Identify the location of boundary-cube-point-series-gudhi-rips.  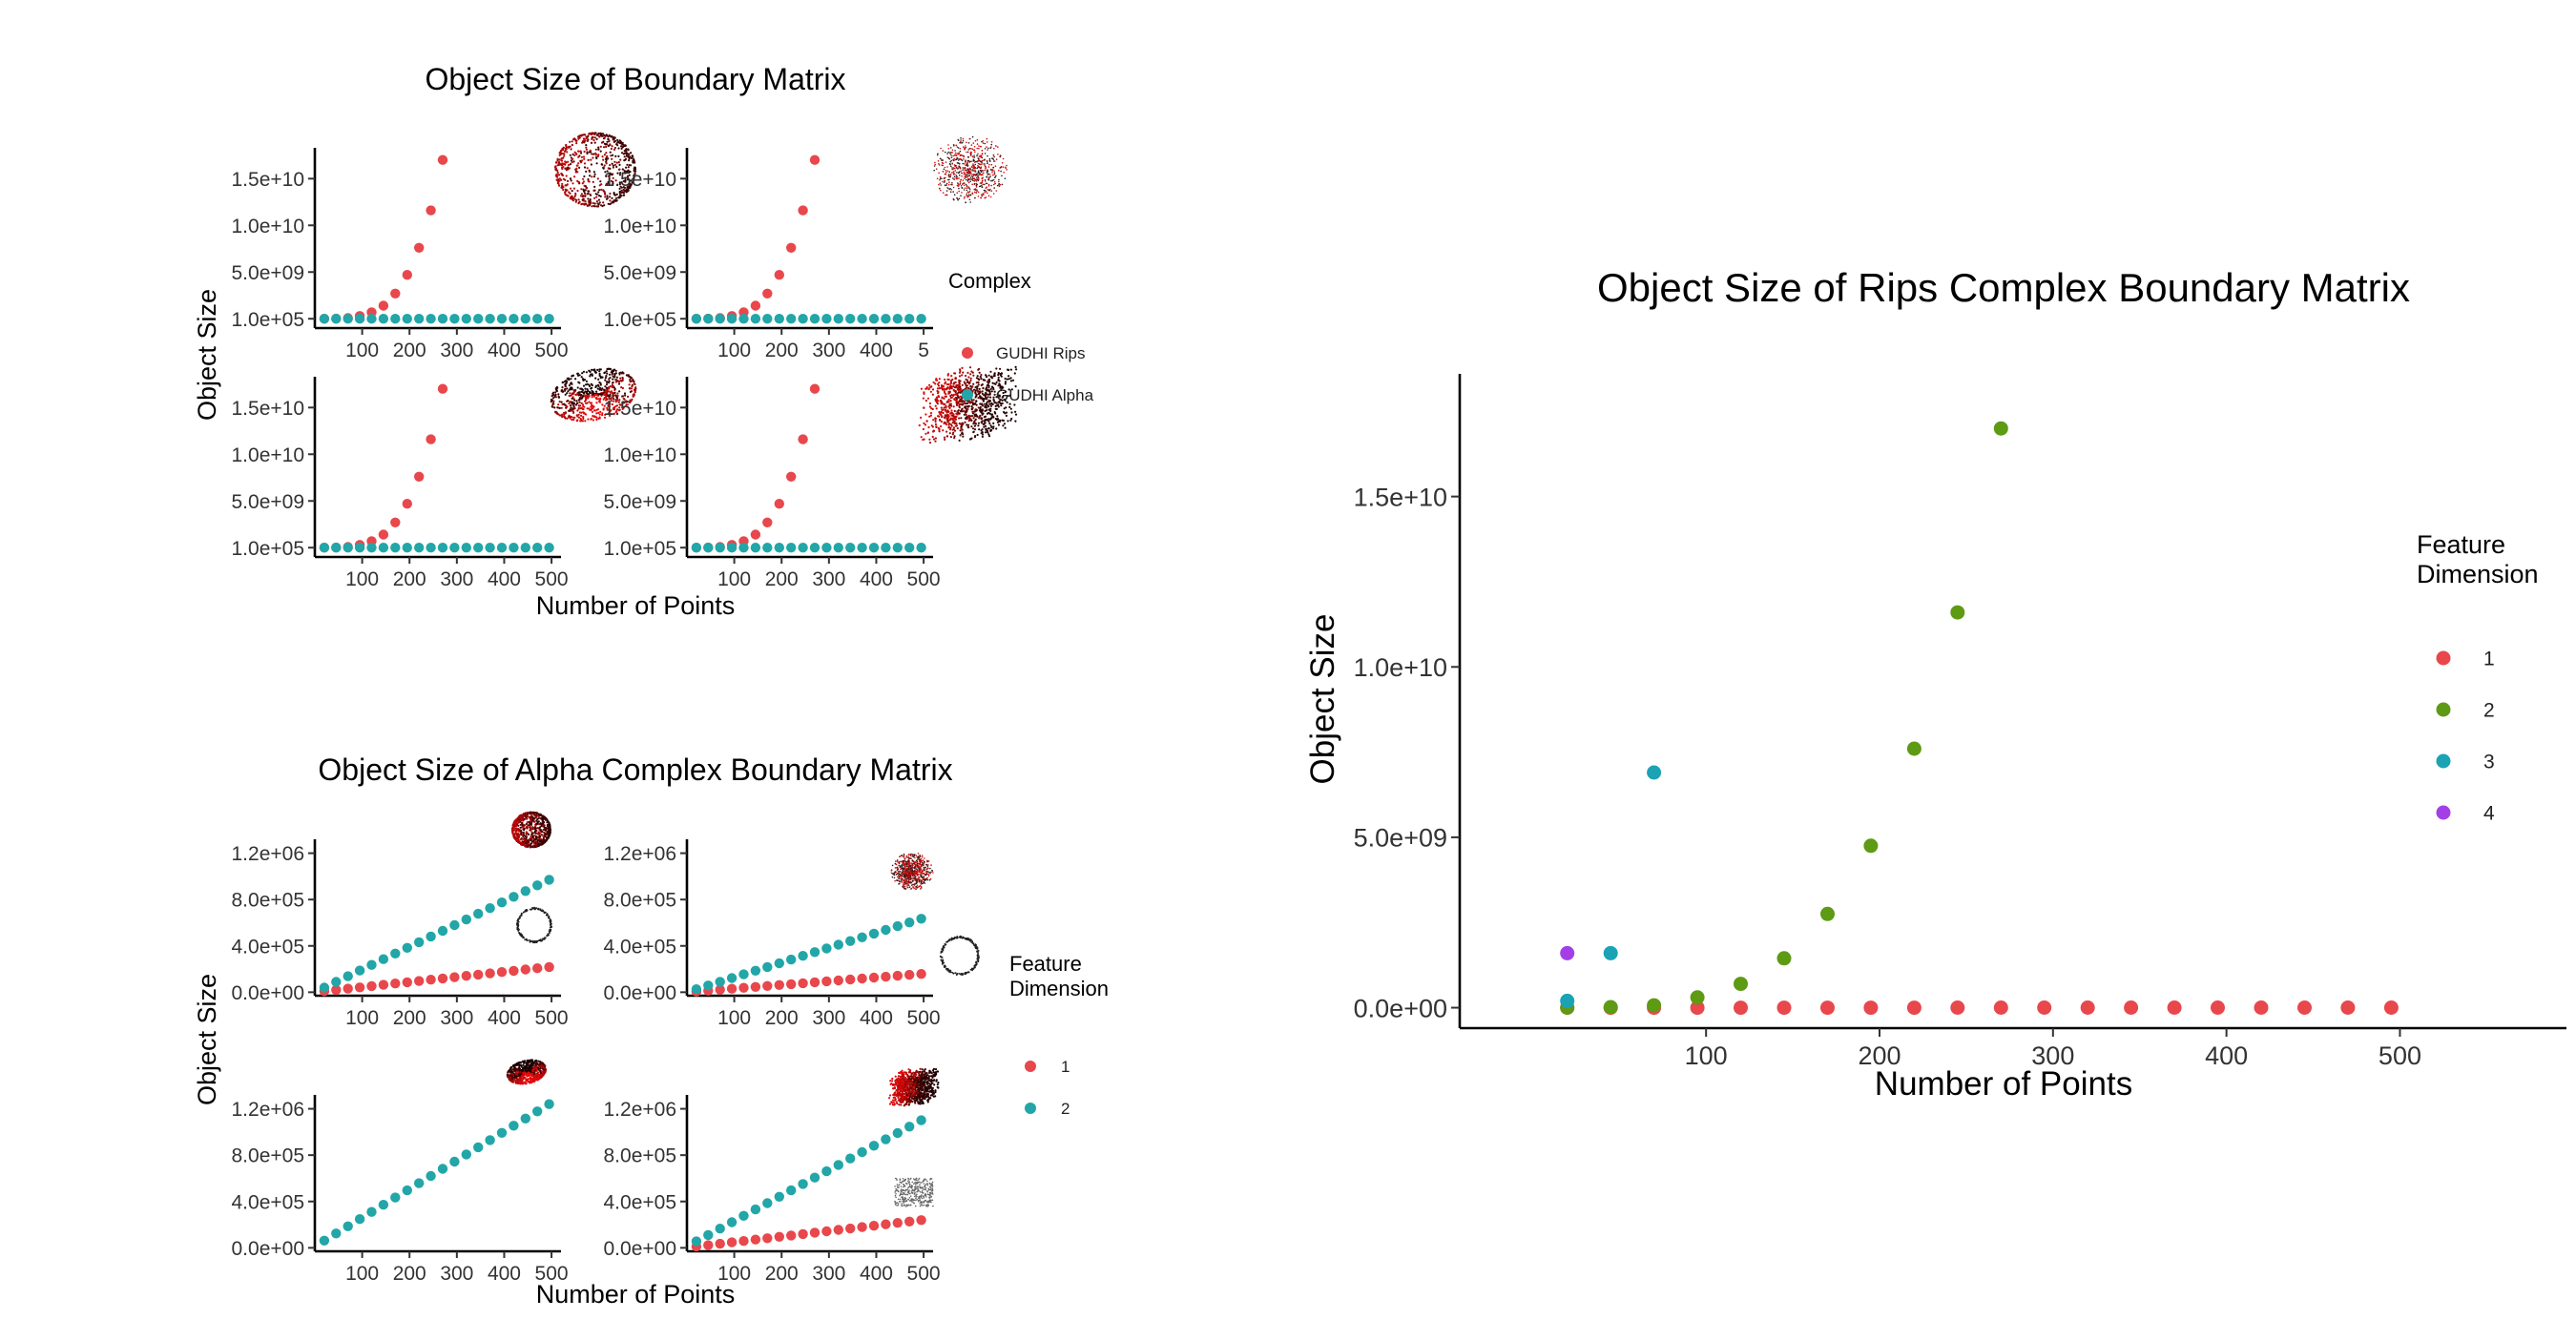
(802, 438).